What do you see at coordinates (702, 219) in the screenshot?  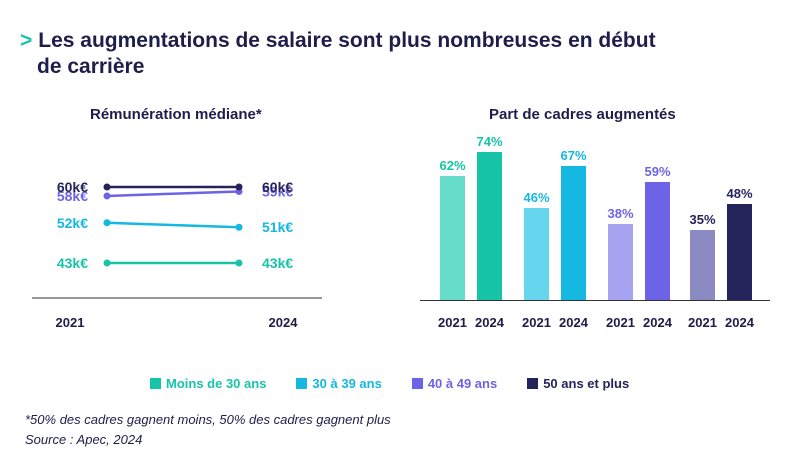 I see `bar-value-label: 35%` at bounding box center [702, 219].